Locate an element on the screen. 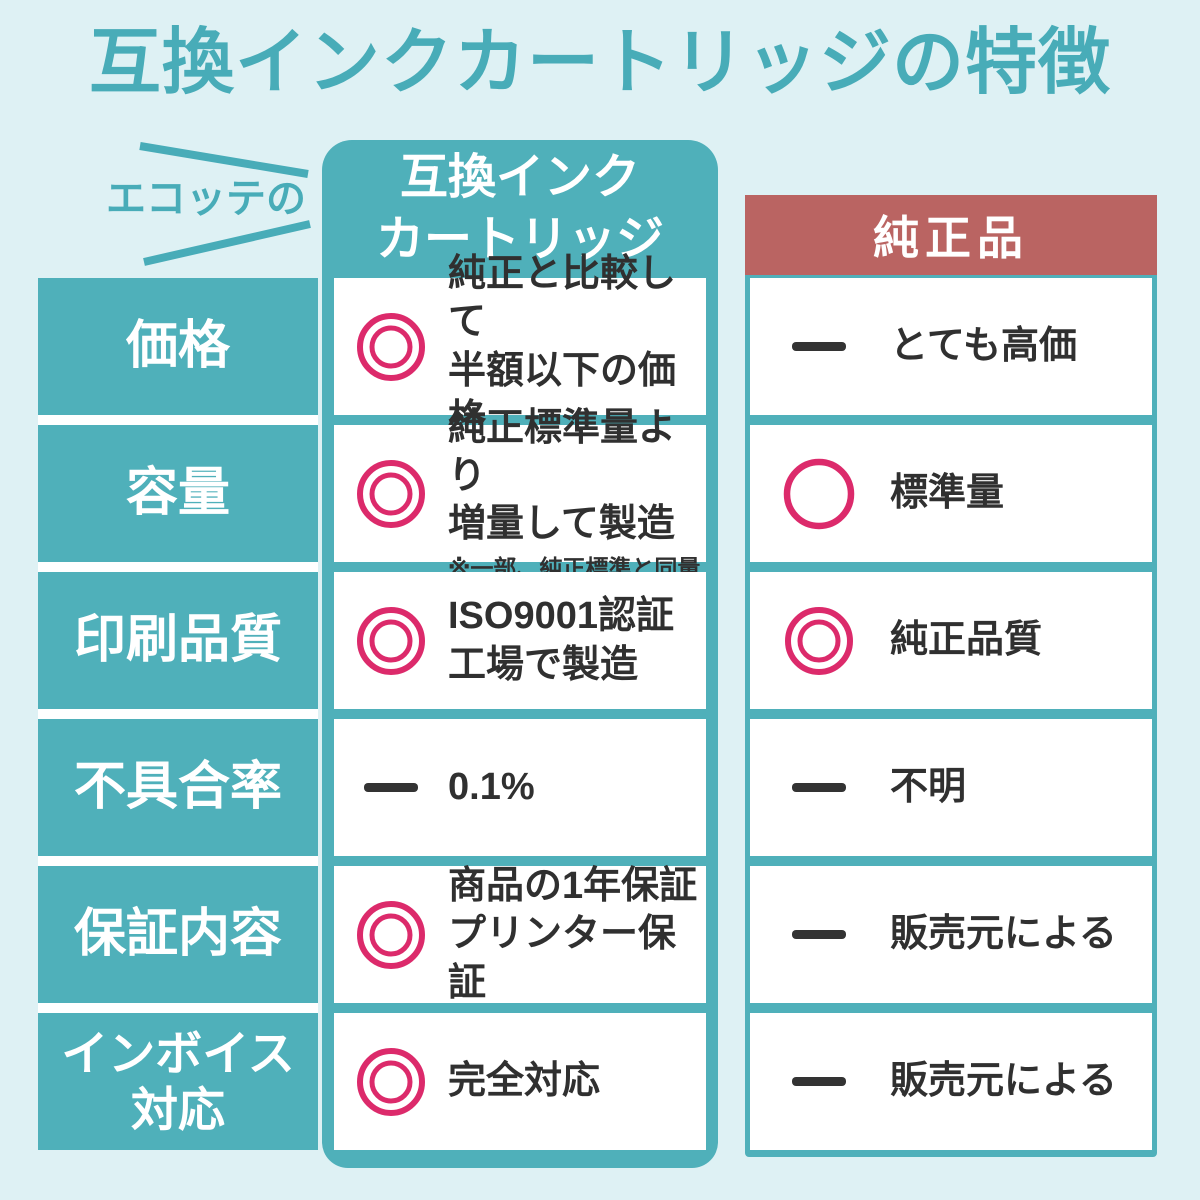 This screenshot has width=1200, height=1200. row-header-invoice: インボイス 対応 is located at coordinates (178, 1081).